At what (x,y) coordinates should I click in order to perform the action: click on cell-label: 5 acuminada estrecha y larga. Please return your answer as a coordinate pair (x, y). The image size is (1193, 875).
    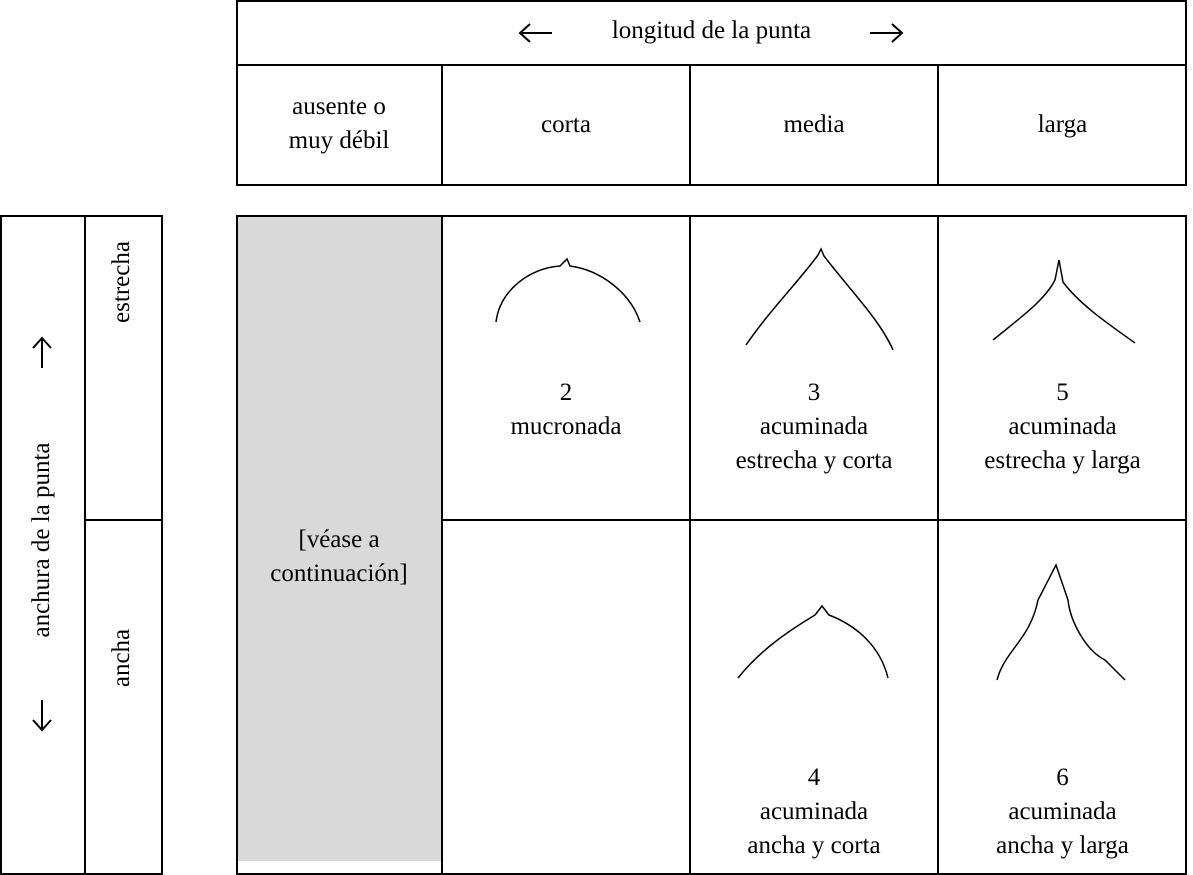
    Looking at the image, I should click on (1062, 427).